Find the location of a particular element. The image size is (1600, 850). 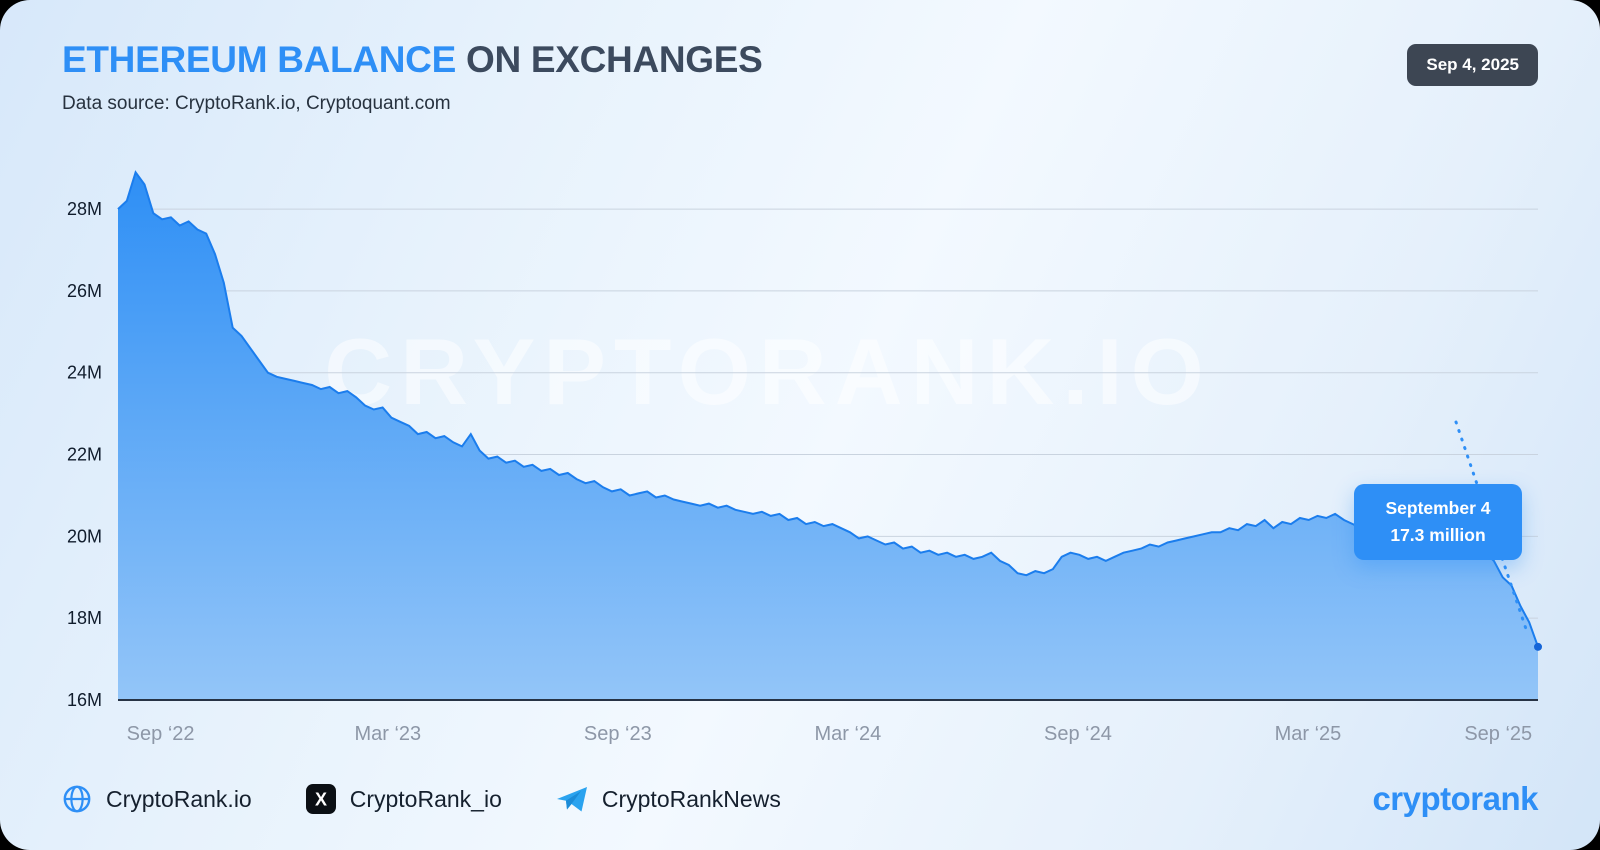

footer-website-link: CryptoRank.io is located at coordinates (157, 799).